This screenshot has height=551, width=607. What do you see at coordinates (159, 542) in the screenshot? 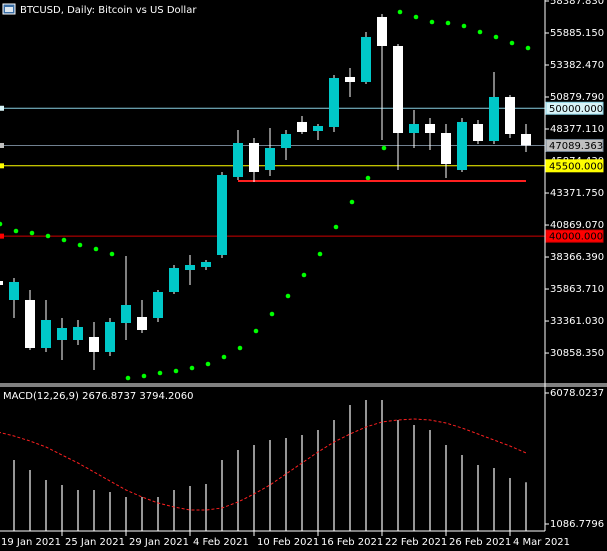
I see `x-tick-label: 29 Jan 2021` at bounding box center [159, 542].